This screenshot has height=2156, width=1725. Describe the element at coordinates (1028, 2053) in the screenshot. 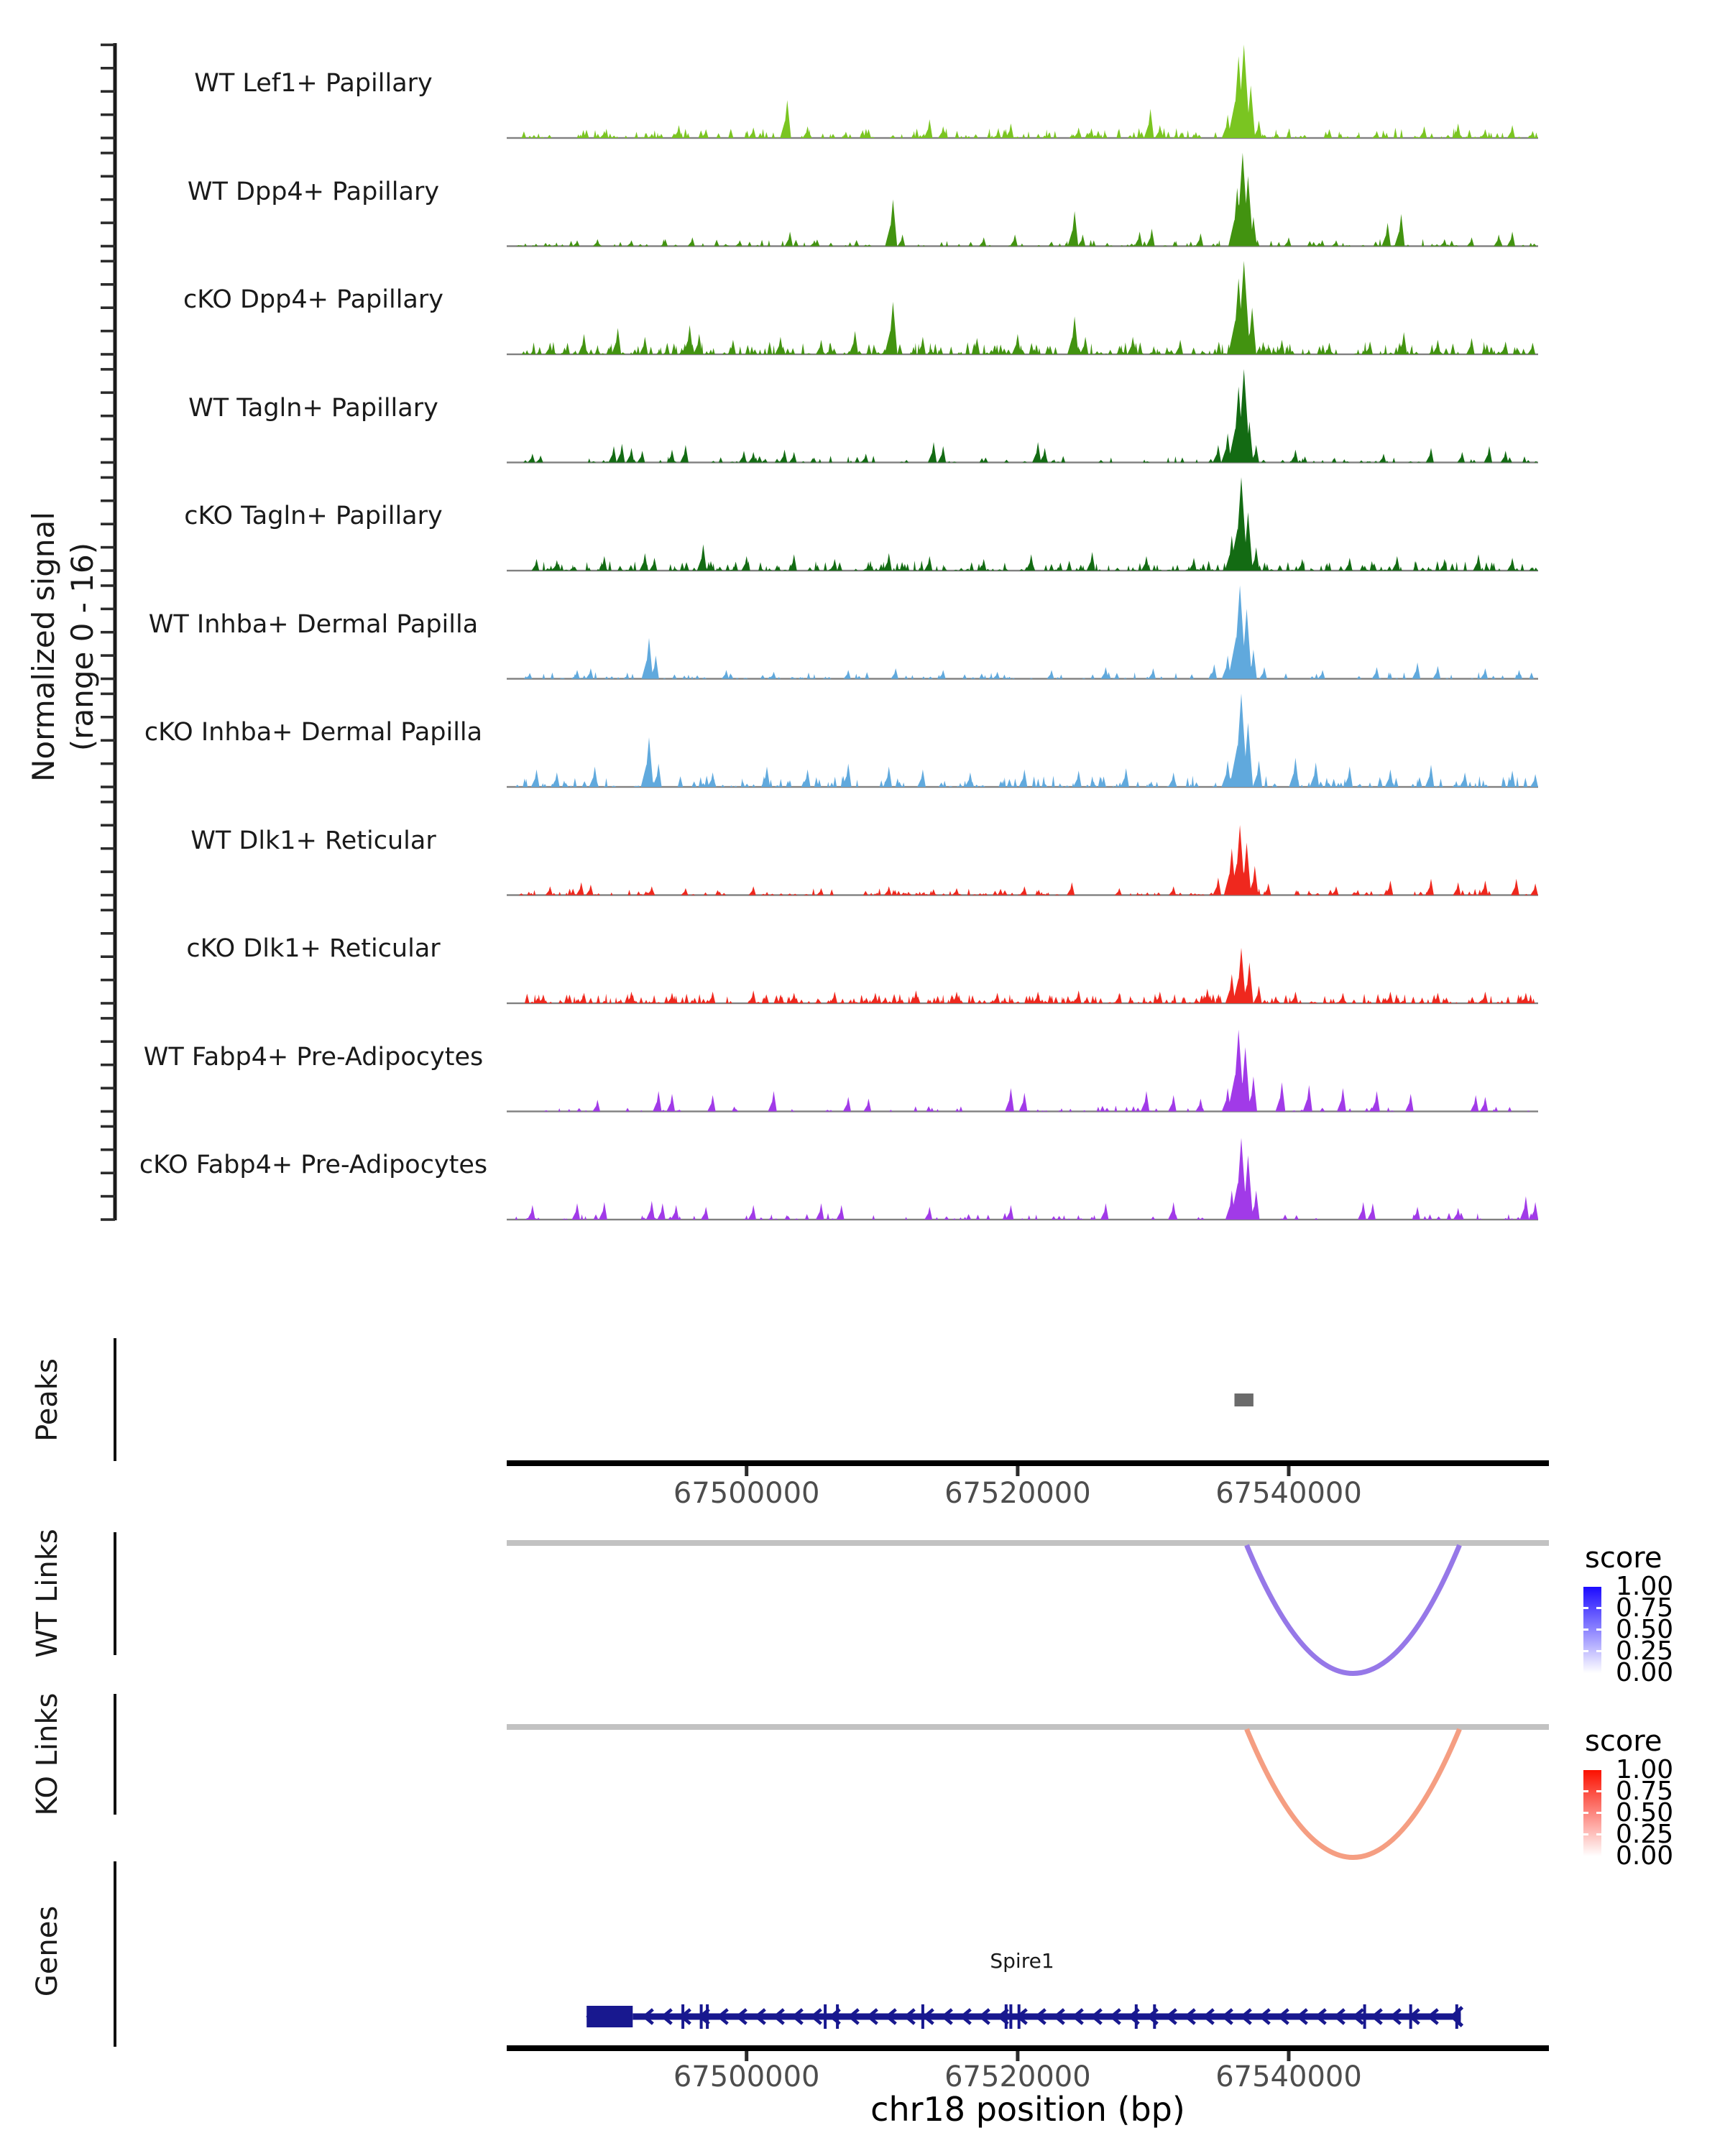

I see `genes-genome-axis` at that location.